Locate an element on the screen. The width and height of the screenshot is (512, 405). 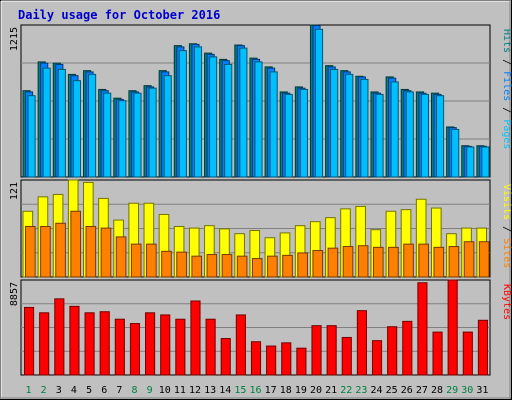
x-tick-label-day-8: 8 is located at coordinates (134, 390).